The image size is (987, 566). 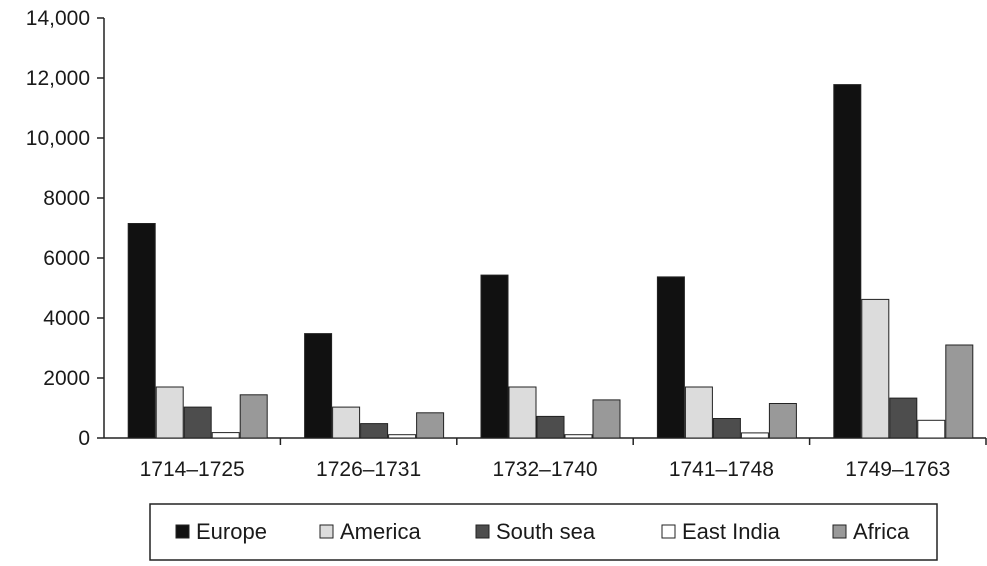 What do you see at coordinates (192, 469) in the screenshot?
I see `x-tick-label: 1714–1725` at bounding box center [192, 469].